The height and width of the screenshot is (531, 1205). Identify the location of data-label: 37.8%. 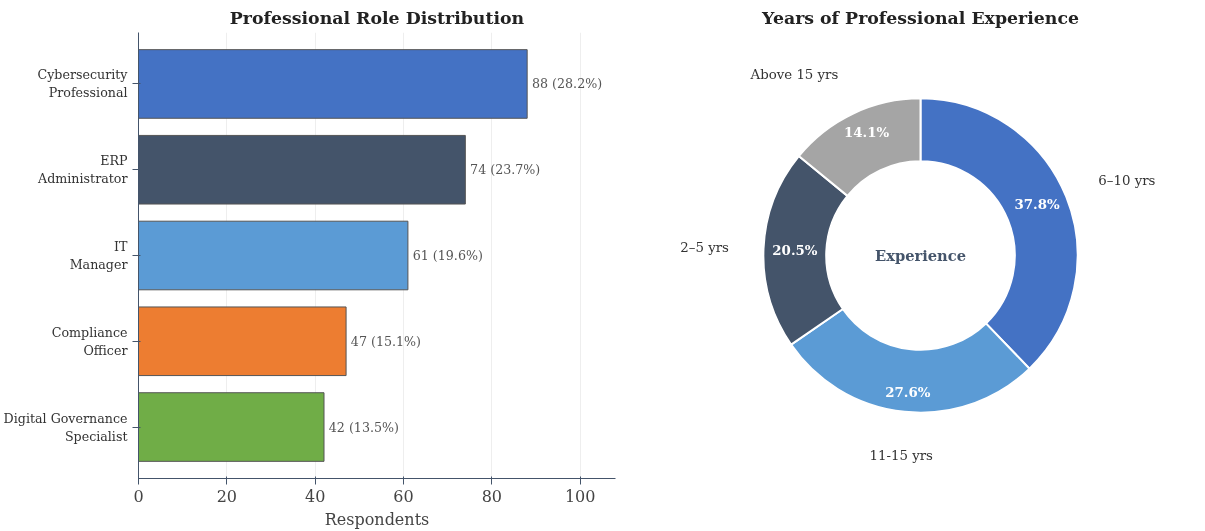
(1037, 204).